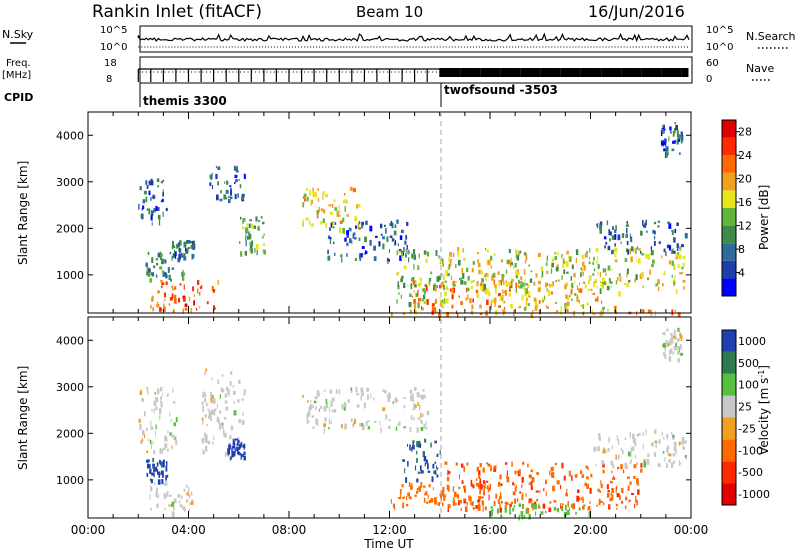 Image resolution: width=800 pixels, height=554 pixels. I want to click on time-tick-label: 12:00, so click(389, 530).